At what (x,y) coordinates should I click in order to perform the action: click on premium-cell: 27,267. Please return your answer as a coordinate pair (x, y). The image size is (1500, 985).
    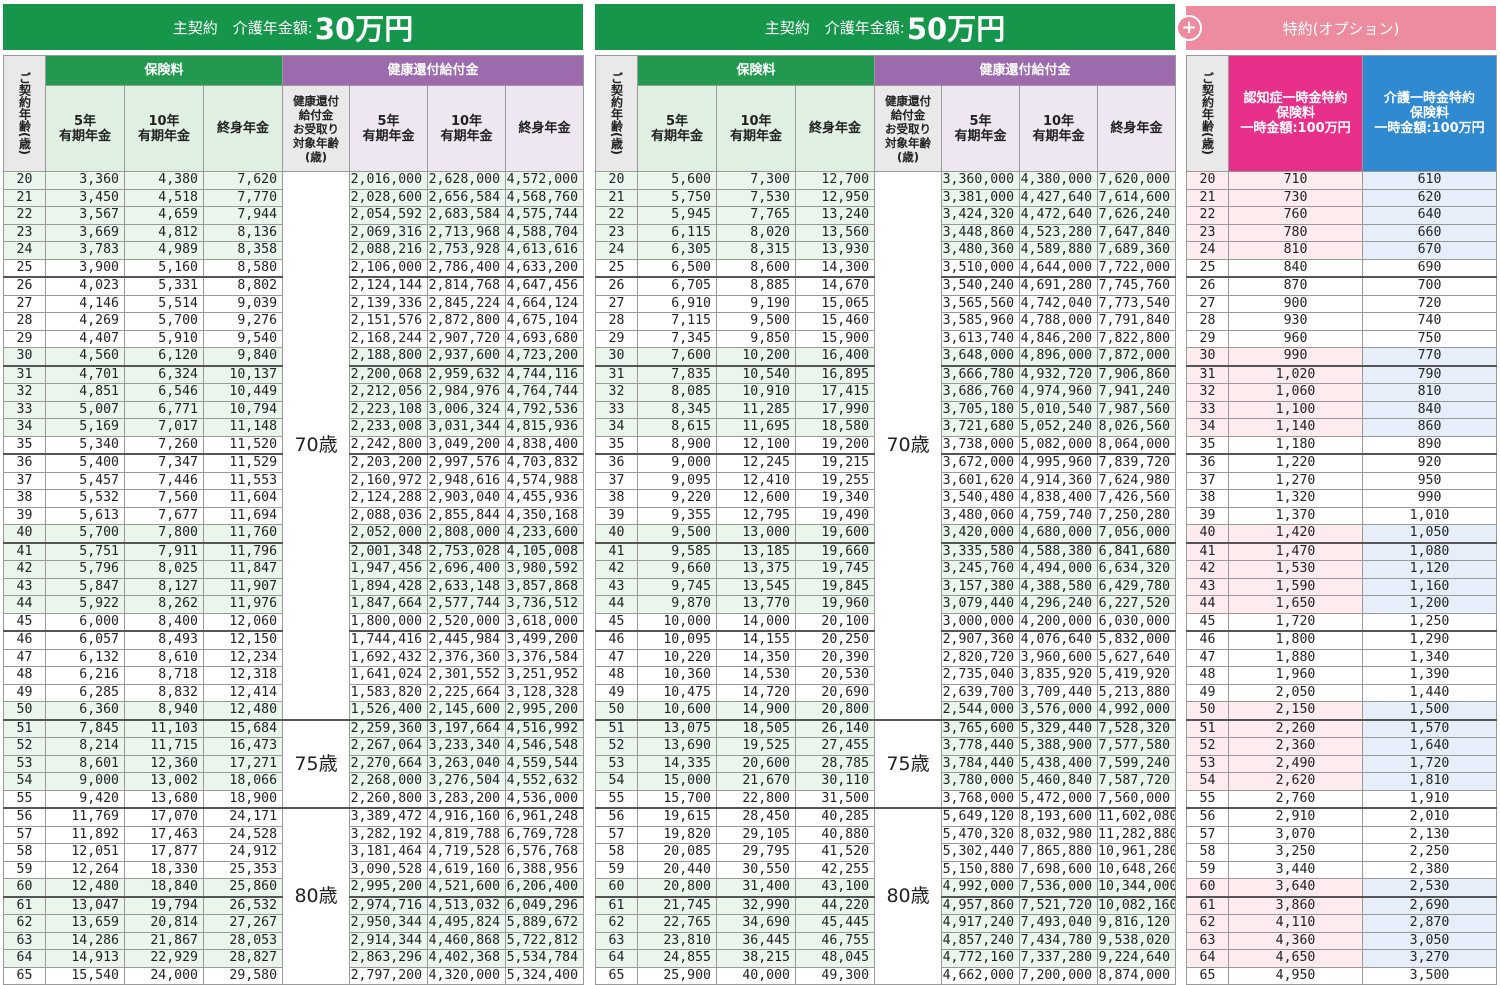
    Looking at the image, I should click on (243, 923).